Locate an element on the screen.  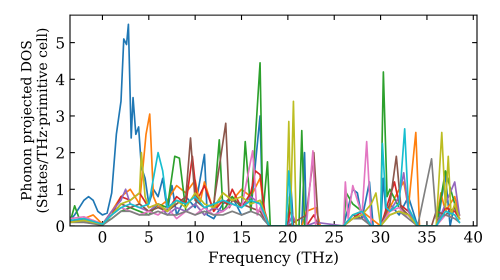
x-tick-label: 15 is located at coordinates (242, 237).